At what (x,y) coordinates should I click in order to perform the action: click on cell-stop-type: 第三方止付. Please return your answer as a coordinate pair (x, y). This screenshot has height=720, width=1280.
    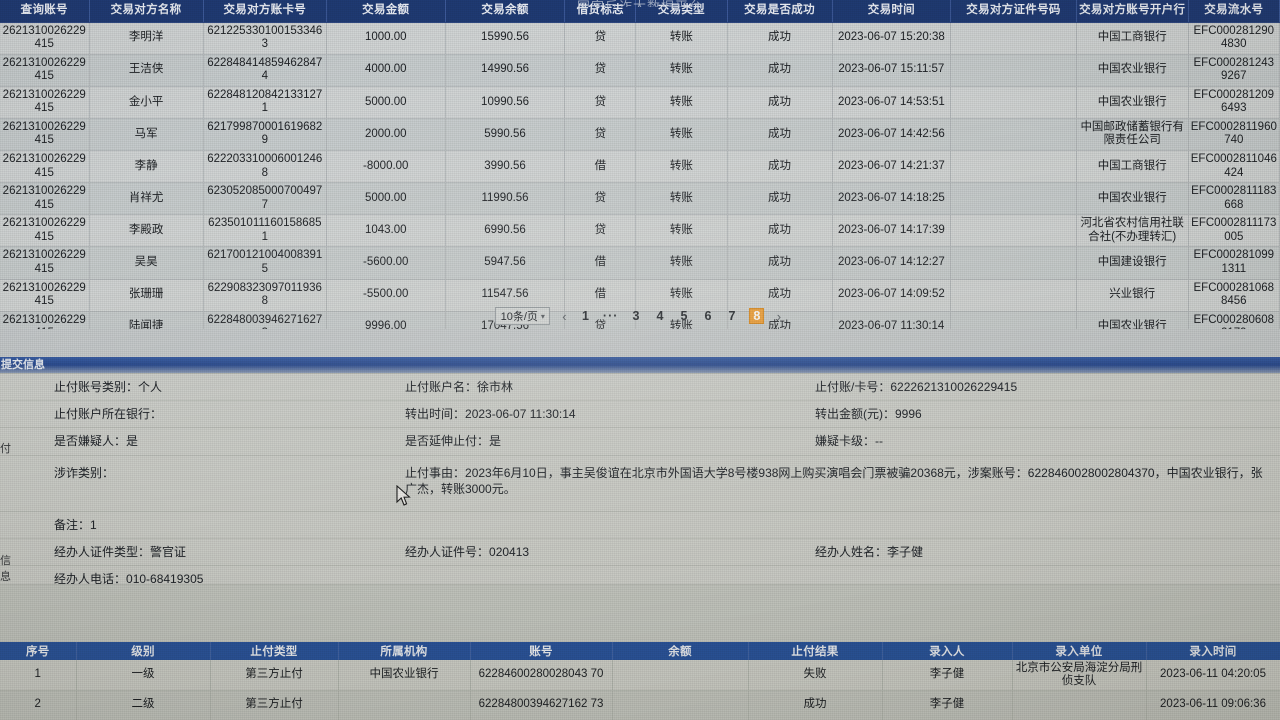
    Looking at the image, I should click on (274, 705).